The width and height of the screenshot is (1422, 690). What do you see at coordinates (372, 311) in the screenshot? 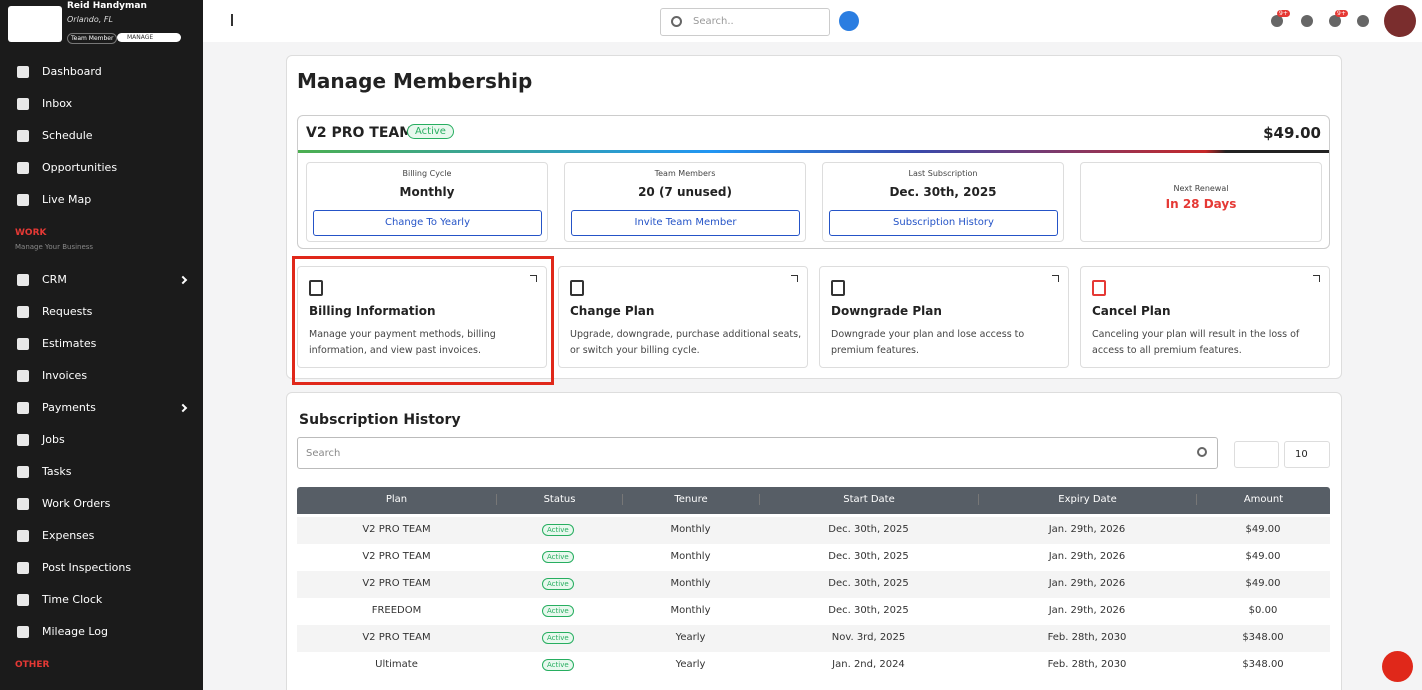
I see `action-title: Billing Information` at bounding box center [372, 311].